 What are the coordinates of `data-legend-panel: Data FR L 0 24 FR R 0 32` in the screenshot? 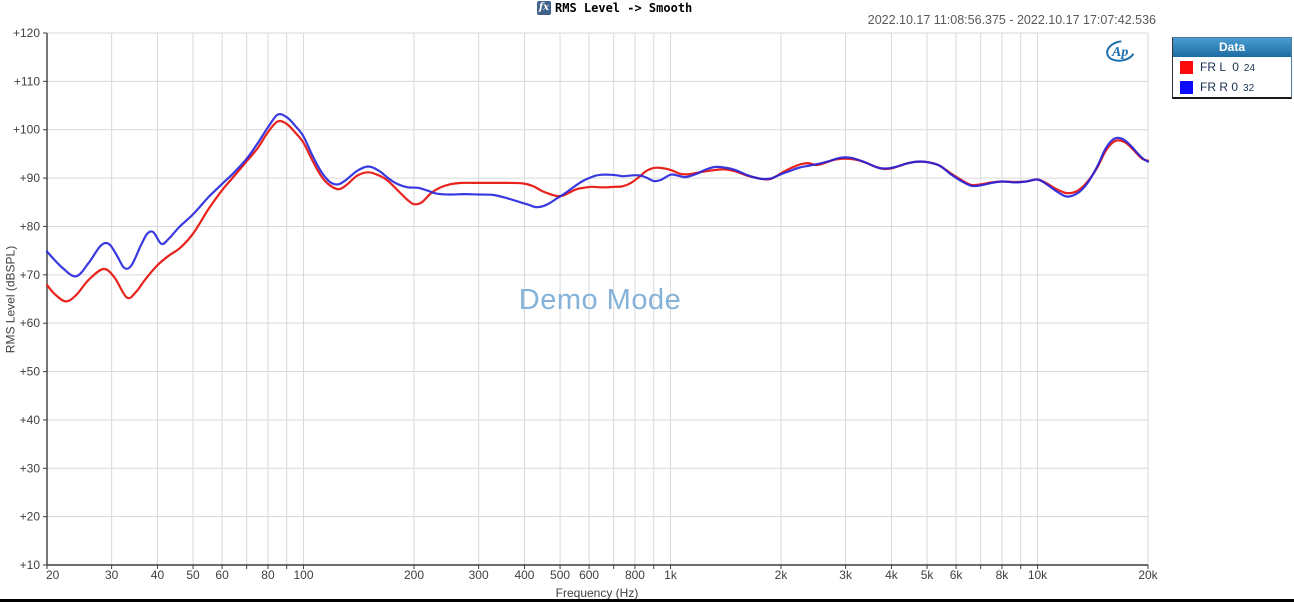 It's located at (1232, 68).